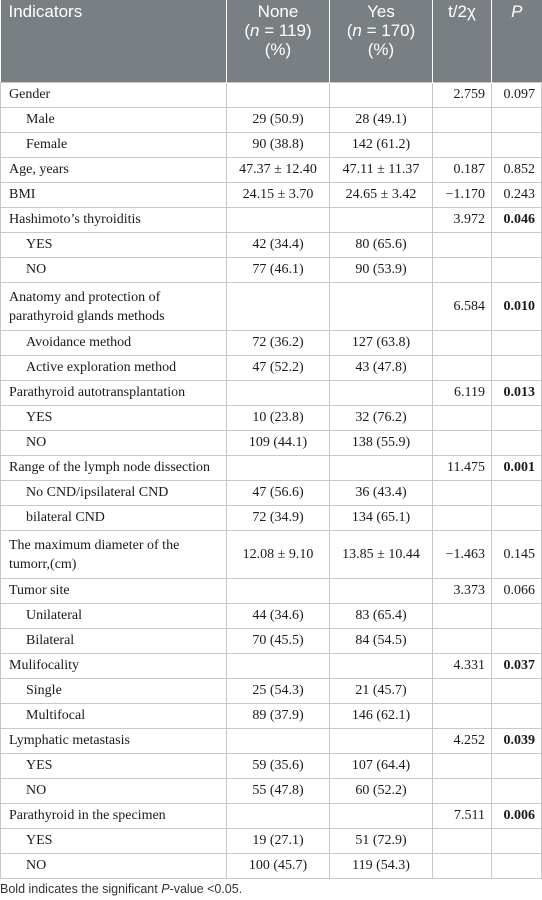 This screenshot has width=542, height=900. What do you see at coordinates (381, 195) in the screenshot?
I see `cell-yes: 24.65 ± 3.42` at bounding box center [381, 195].